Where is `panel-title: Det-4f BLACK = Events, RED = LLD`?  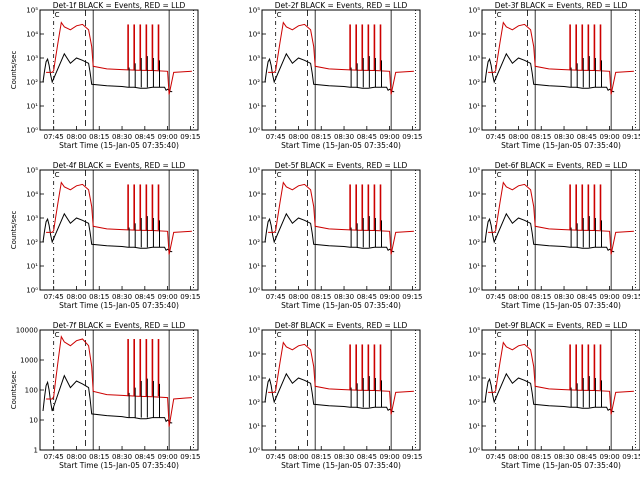 panel-title: Det-4f BLACK = Events, RED = LLD is located at coordinates (119, 165).